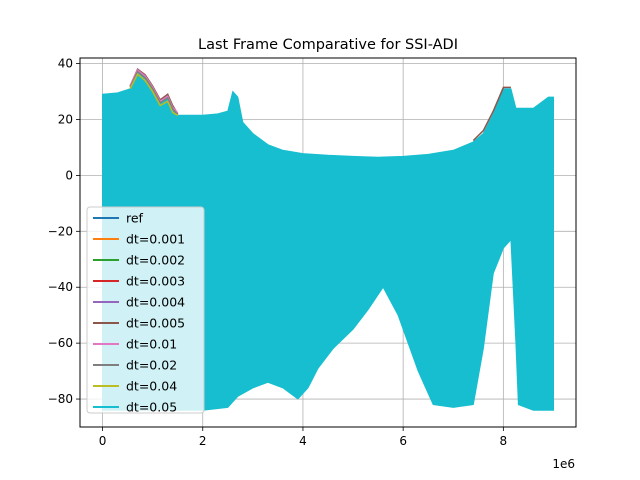 The height and width of the screenshot is (480, 640). I want to click on chart-title: Last Frame Comparative for SSI-ADI, so click(328, 45).